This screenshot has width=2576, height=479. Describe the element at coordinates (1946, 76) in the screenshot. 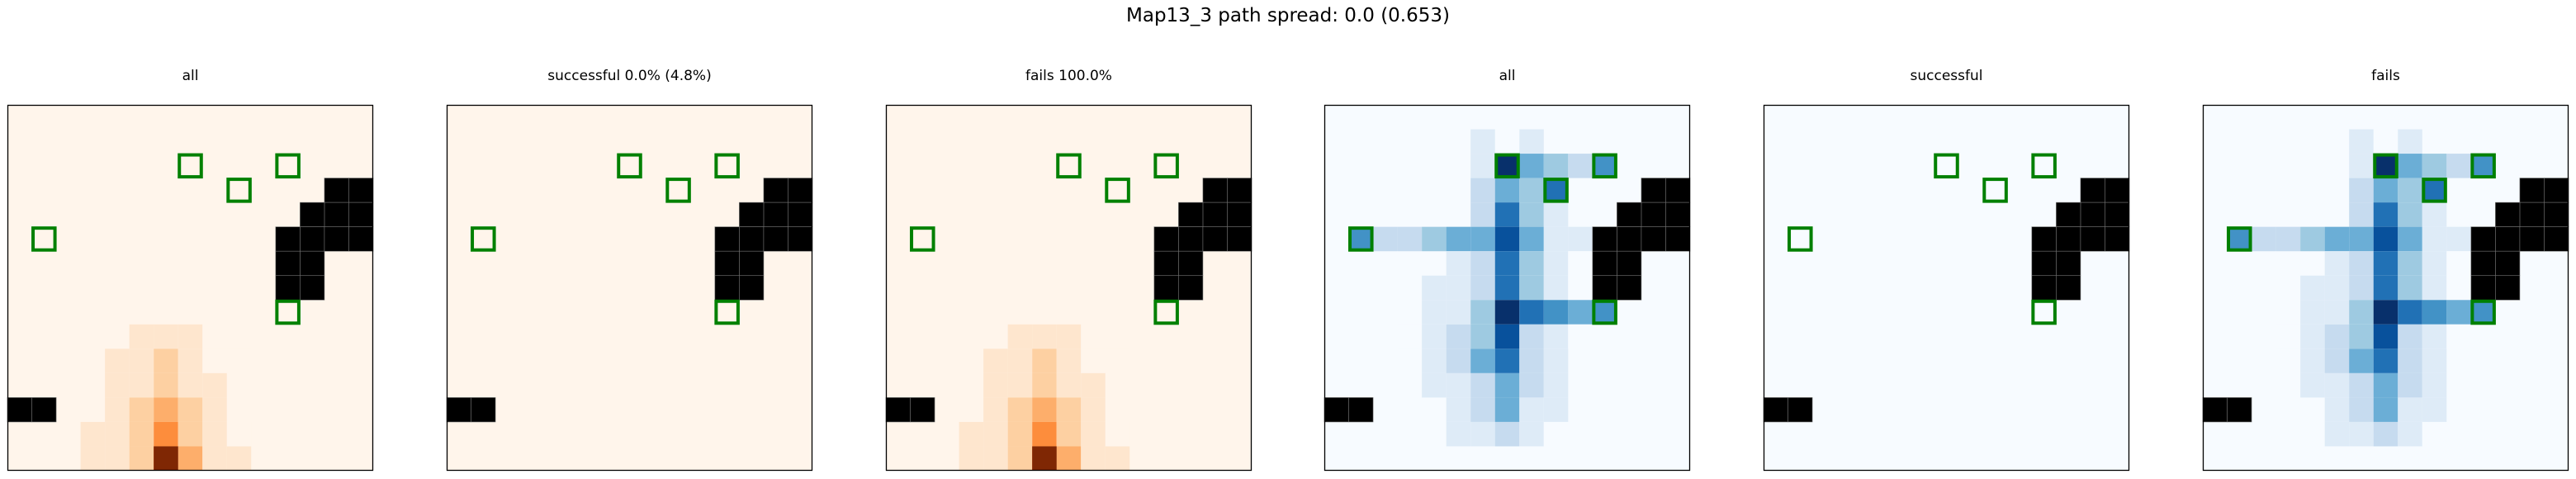

I see `panel-title: successful` at that location.